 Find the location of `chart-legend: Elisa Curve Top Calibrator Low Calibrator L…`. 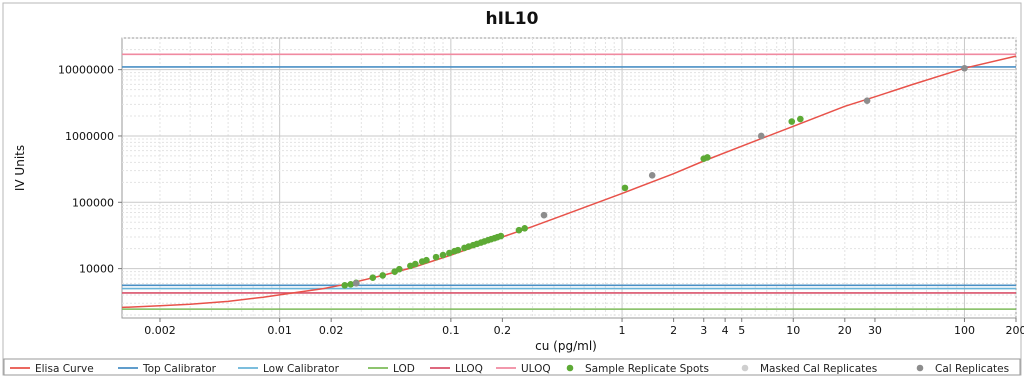

chart-legend: Elisa Curve Top Calibrator Low Calibrator L… is located at coordinates (512, 367).